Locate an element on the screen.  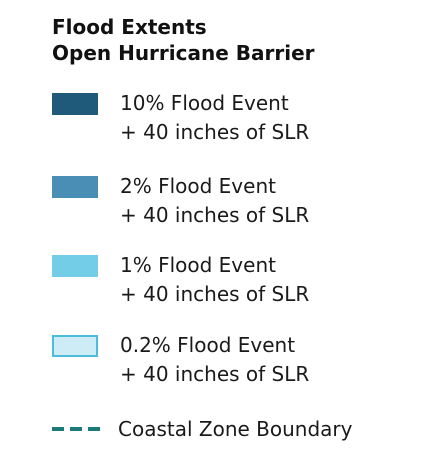
legend-swatch-2-percent is located at coordinates (75, 187).